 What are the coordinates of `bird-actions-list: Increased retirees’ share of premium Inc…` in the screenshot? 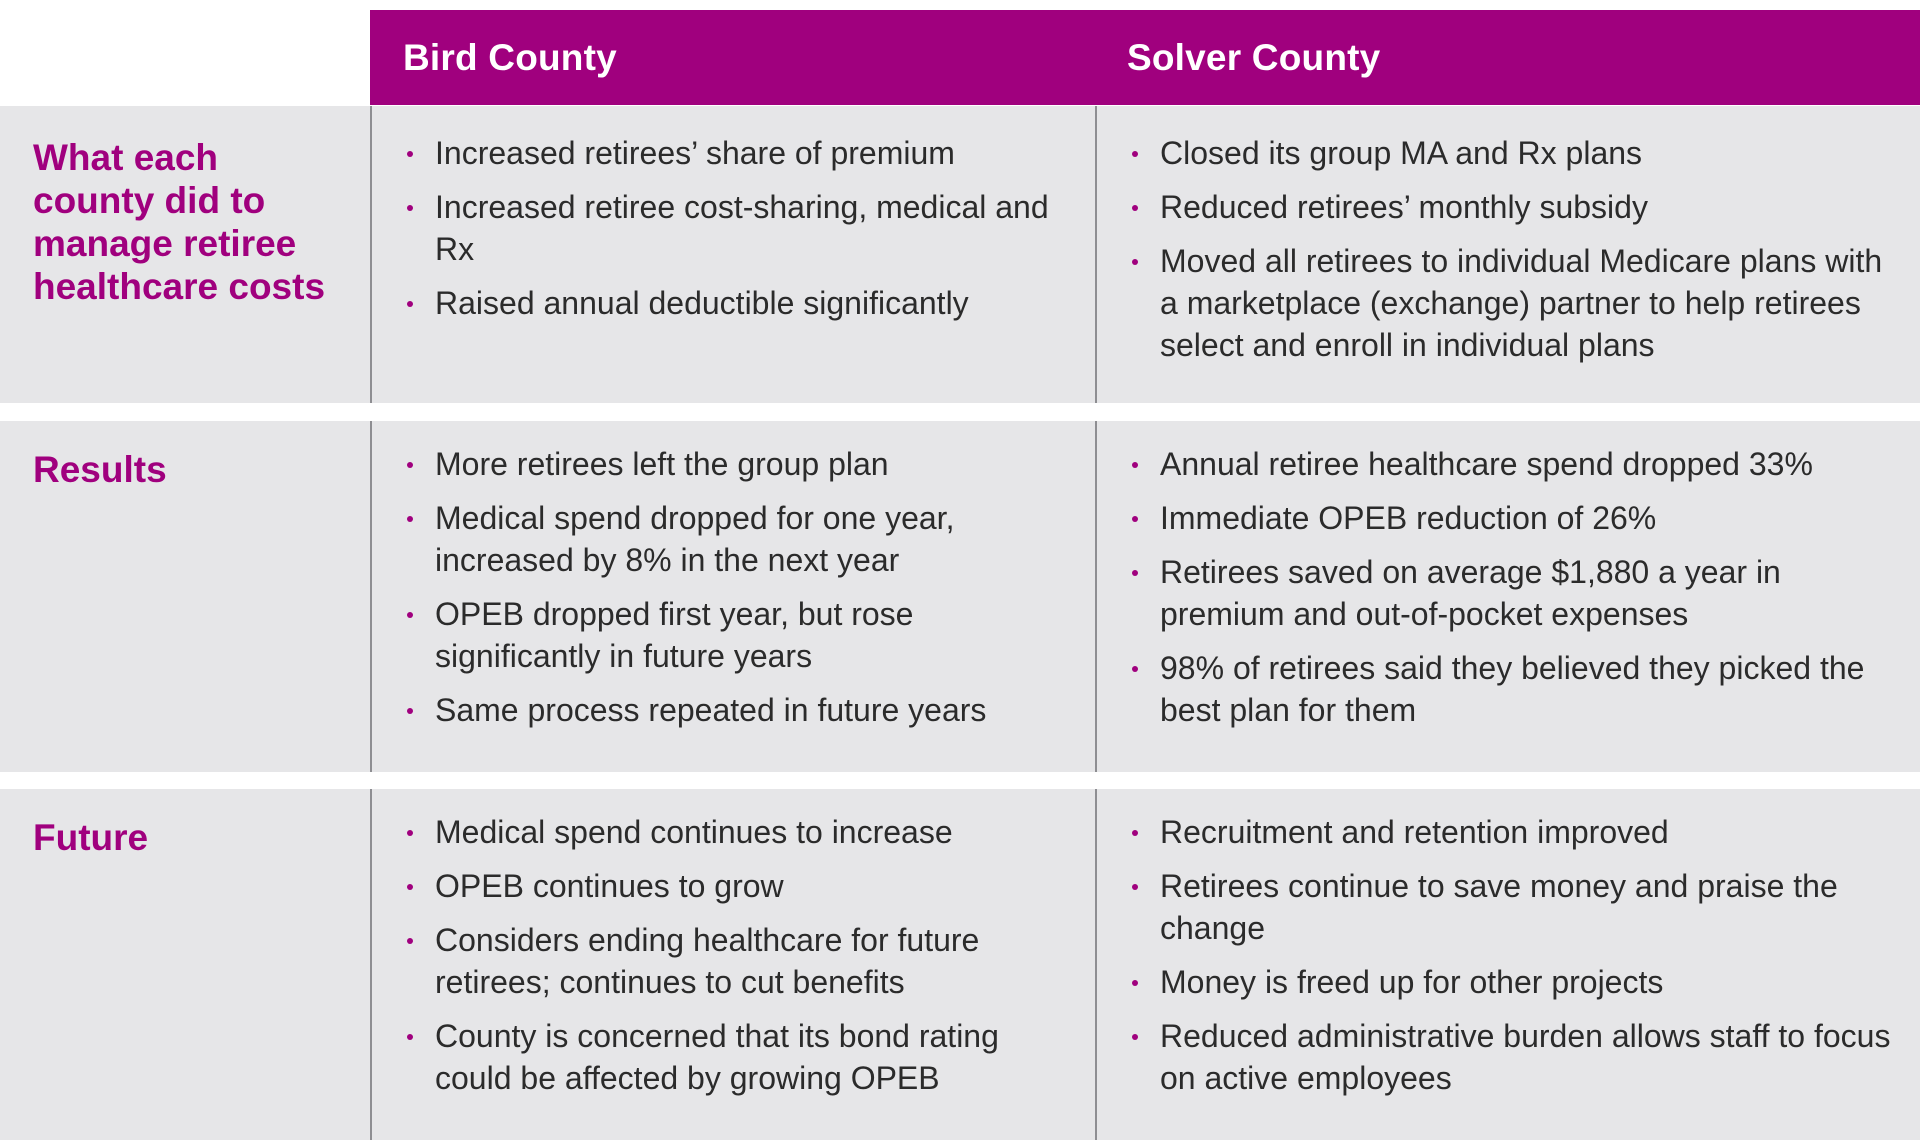 It's located at (739, 234).